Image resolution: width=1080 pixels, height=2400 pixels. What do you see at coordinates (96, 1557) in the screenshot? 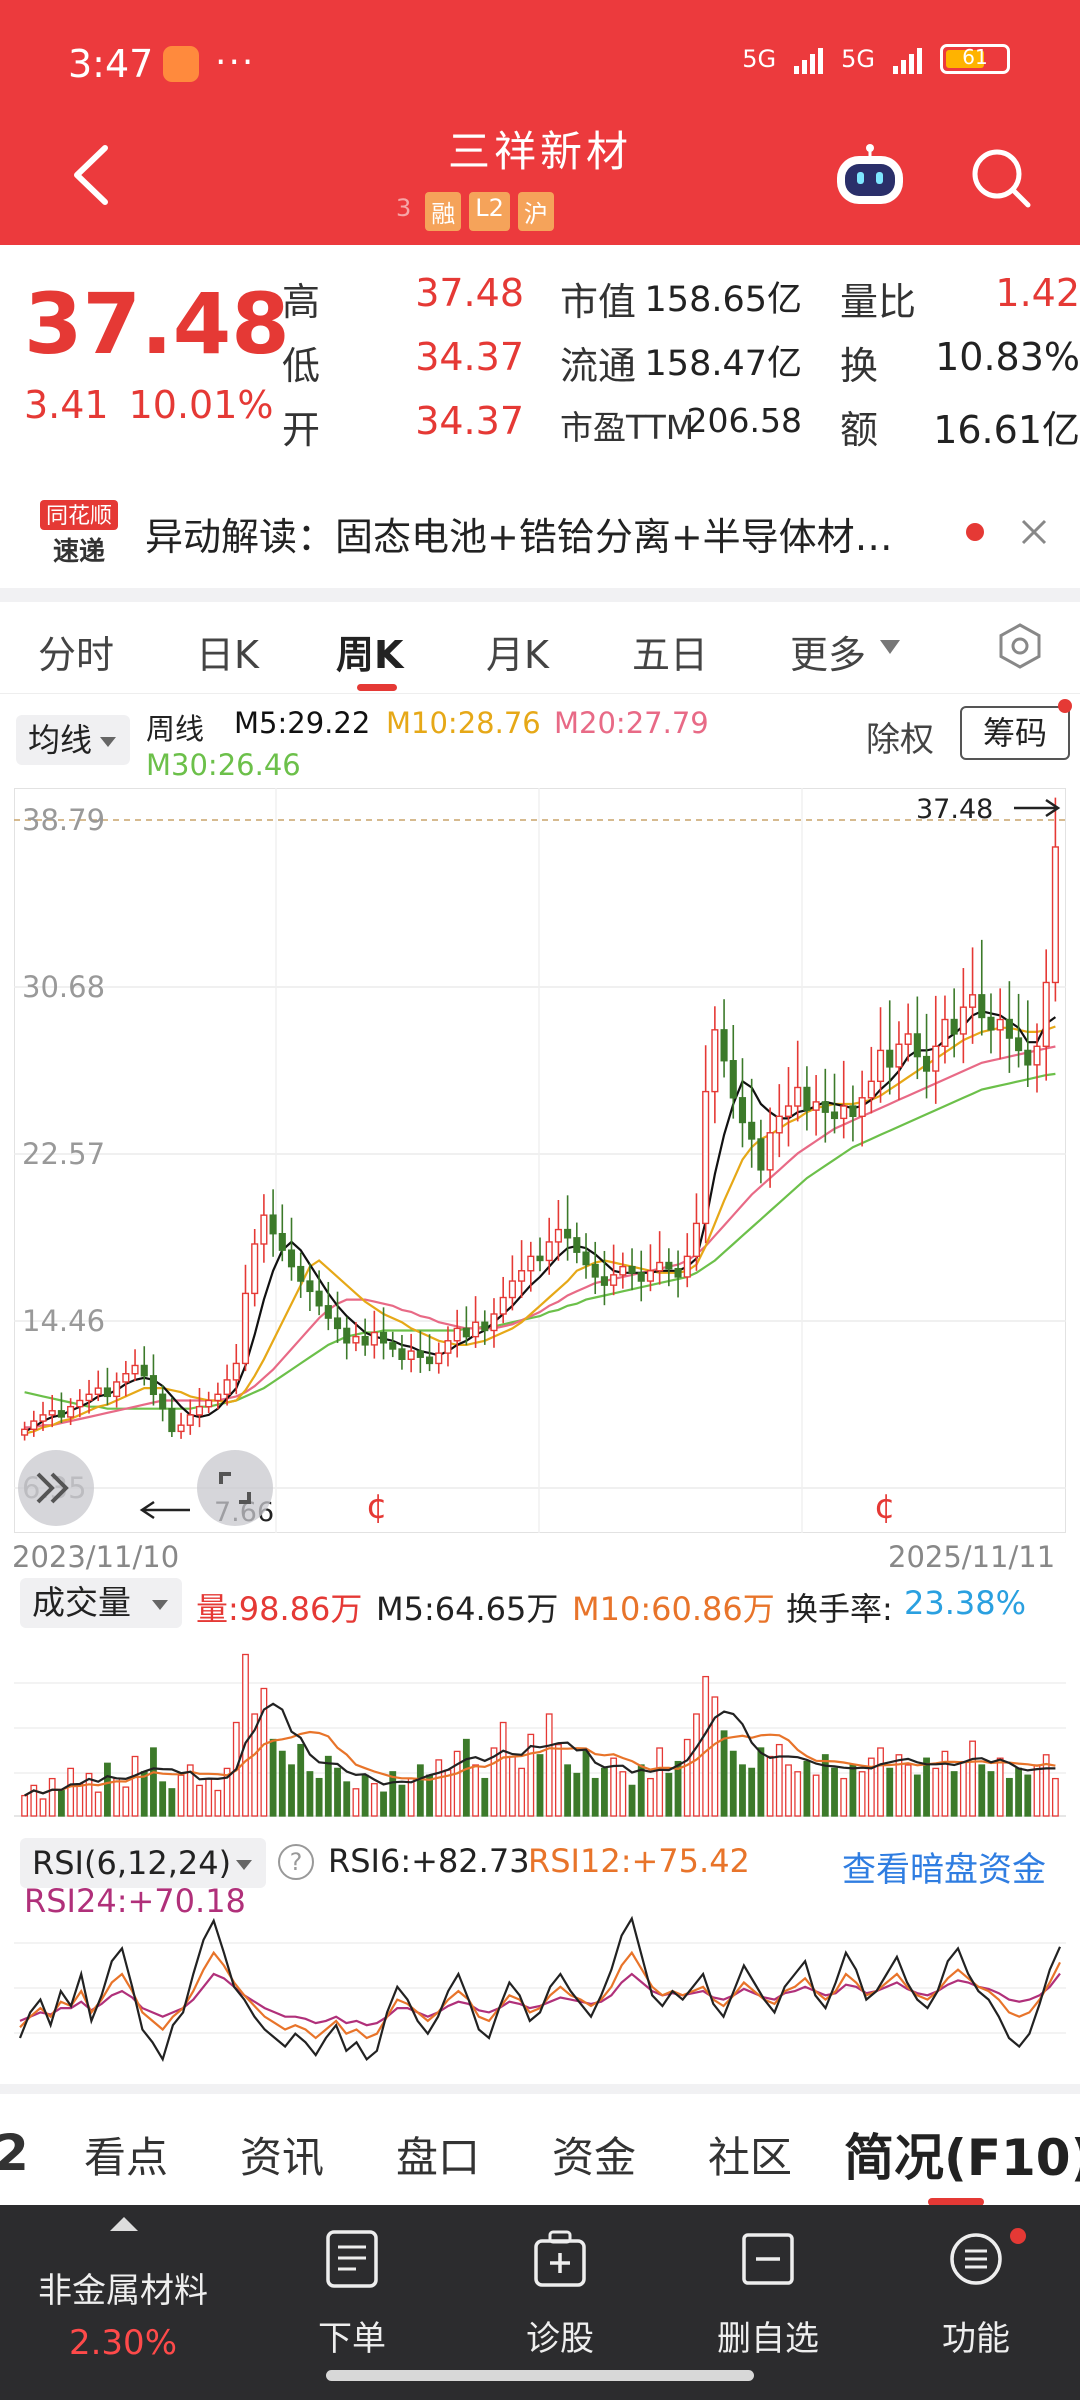
I see `x-axis-start-date: 2023/11/10` at bounding box center [96, 1557].